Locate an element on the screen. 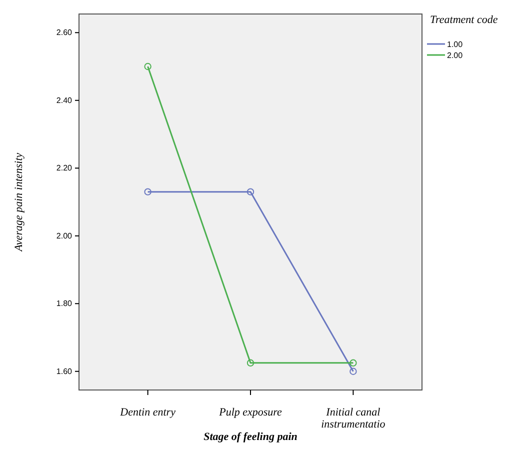  x-tick-label: Initial canal instrumentatio is located at coordinates (353, 418).